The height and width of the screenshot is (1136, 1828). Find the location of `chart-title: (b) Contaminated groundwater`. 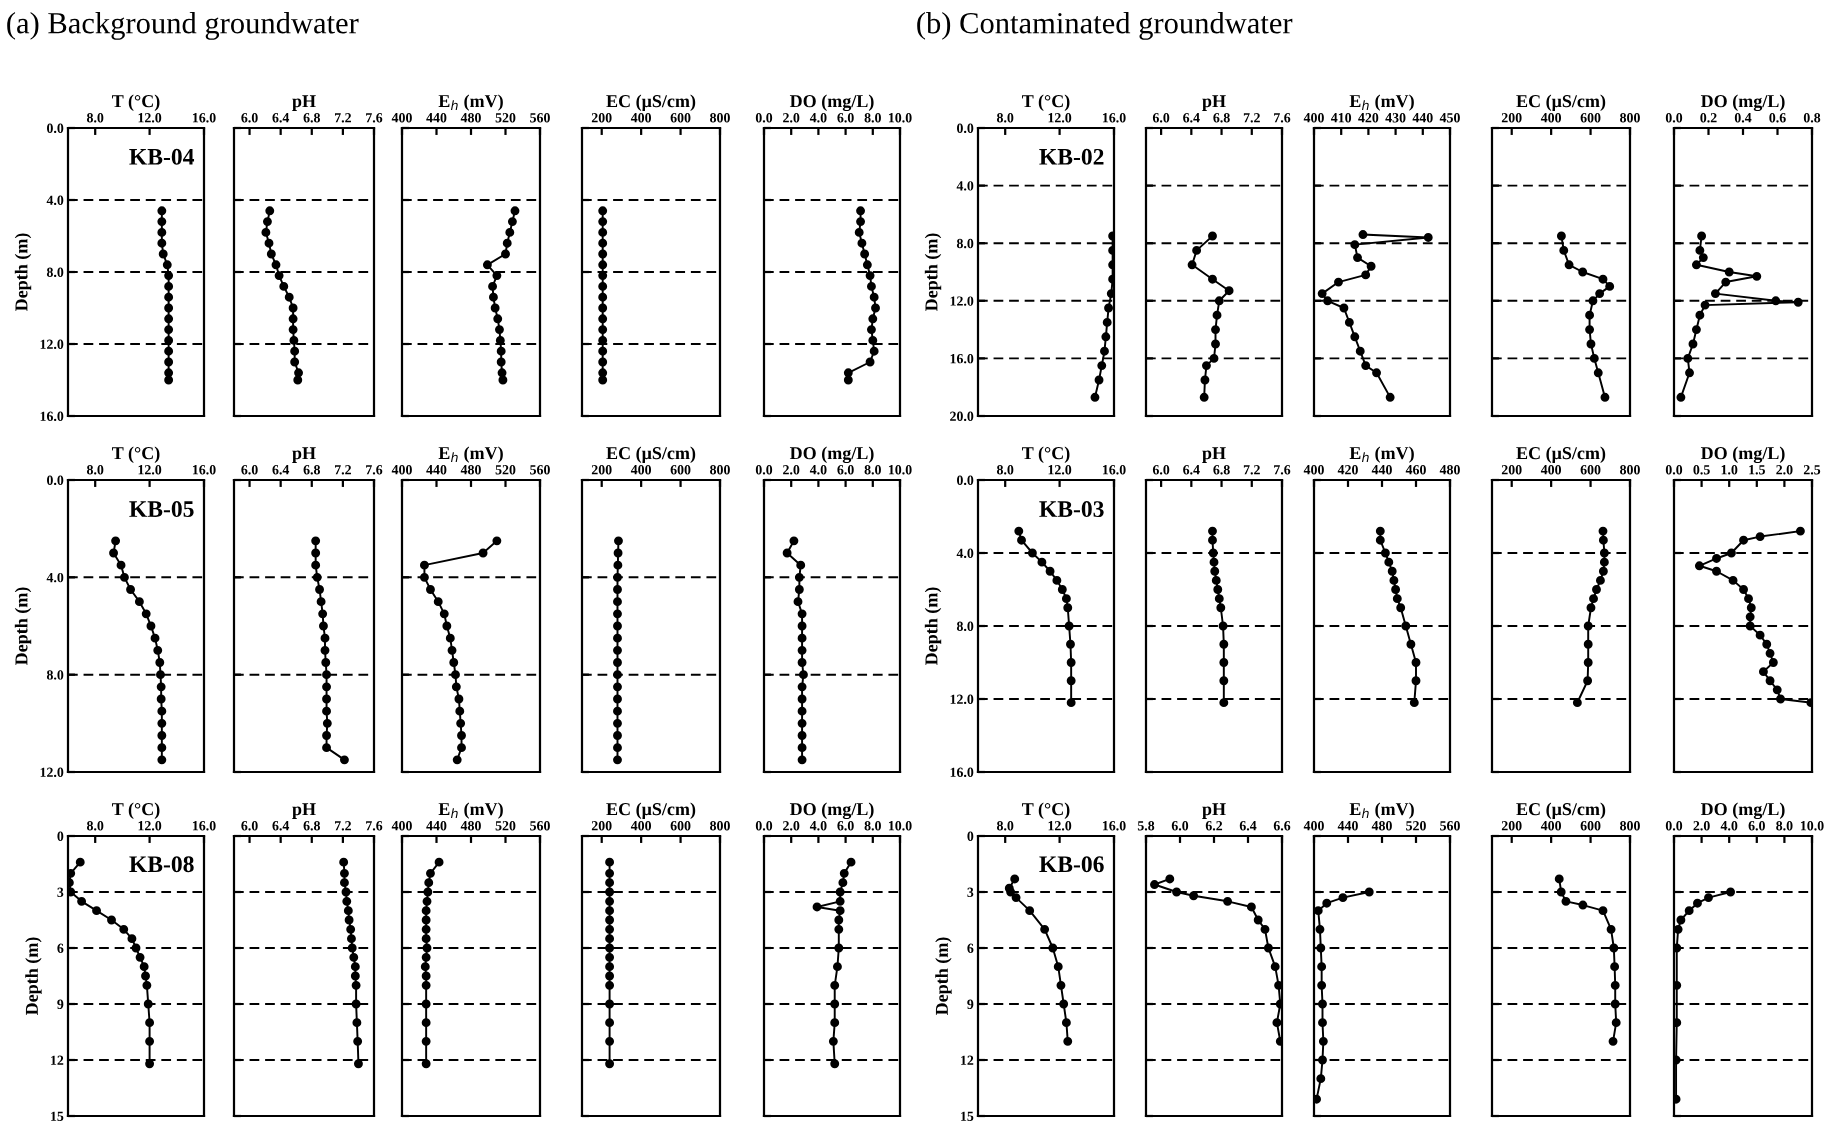

chart-title: (b) Contaminated groundwater is located at coordinates (1105, 26).